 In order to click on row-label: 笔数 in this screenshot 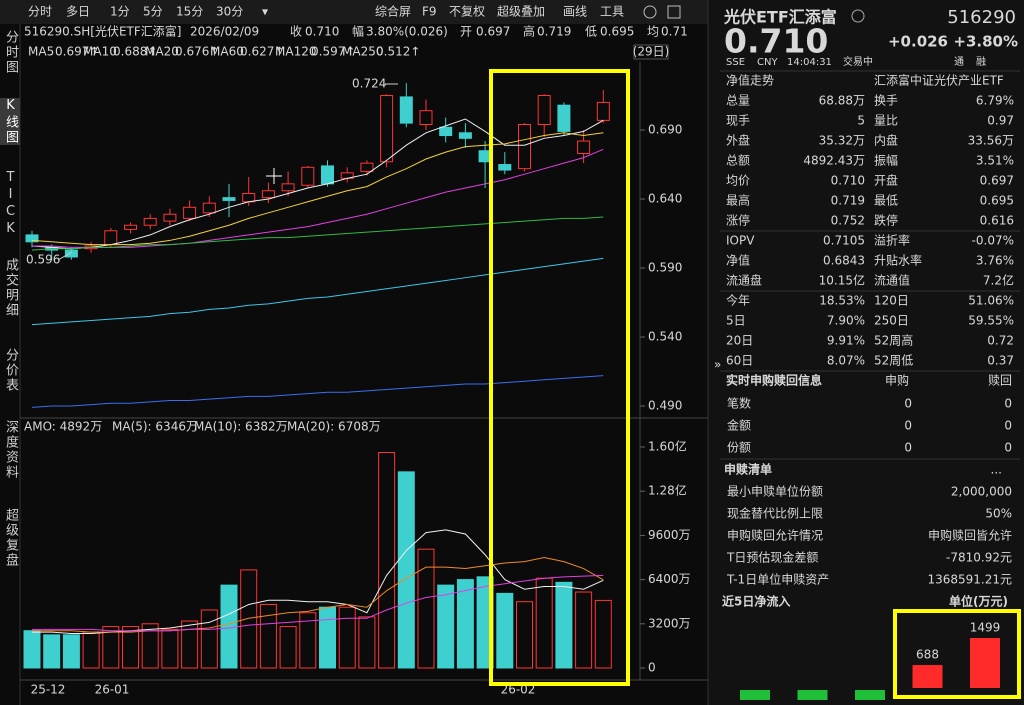, I will do `click(739, 403)`.